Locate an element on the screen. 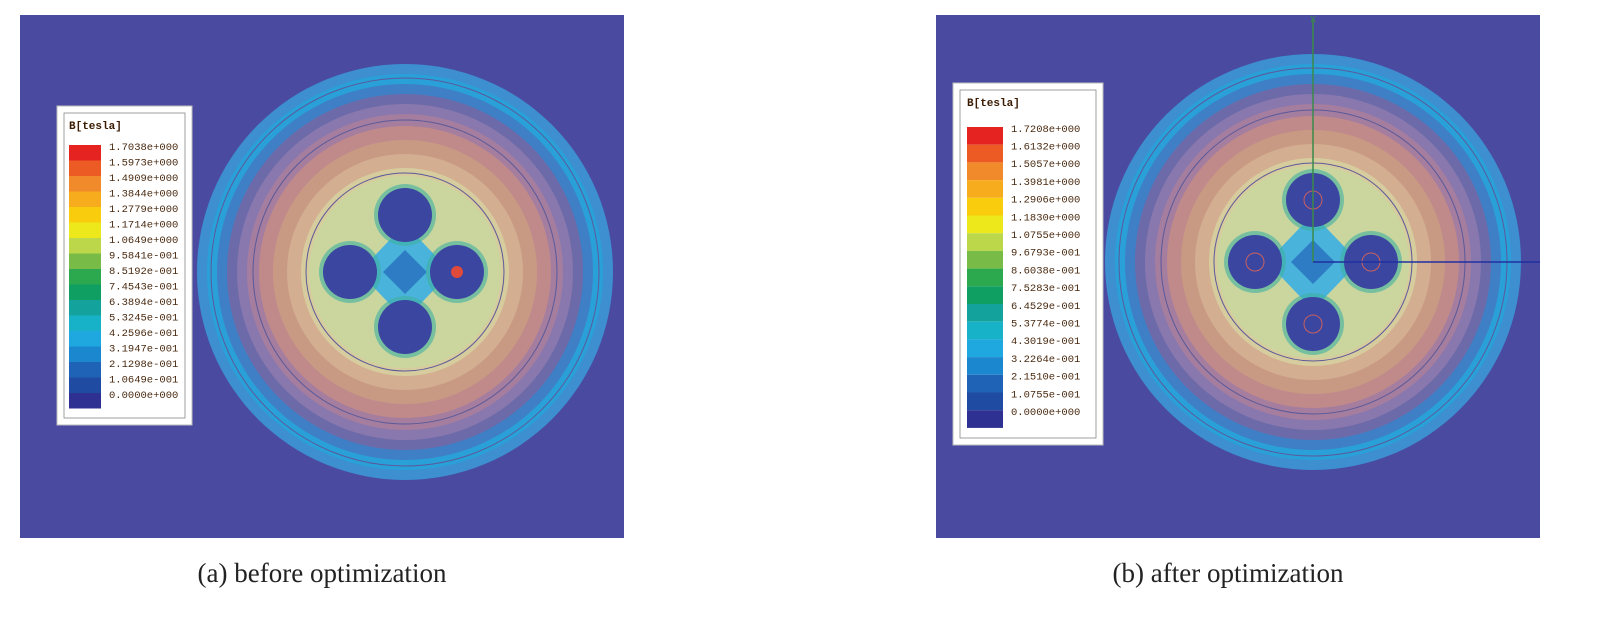 This screenshot has height=618, width=1597. legend-label: 1.7208e+000 is located at coordinates (1045, 130).